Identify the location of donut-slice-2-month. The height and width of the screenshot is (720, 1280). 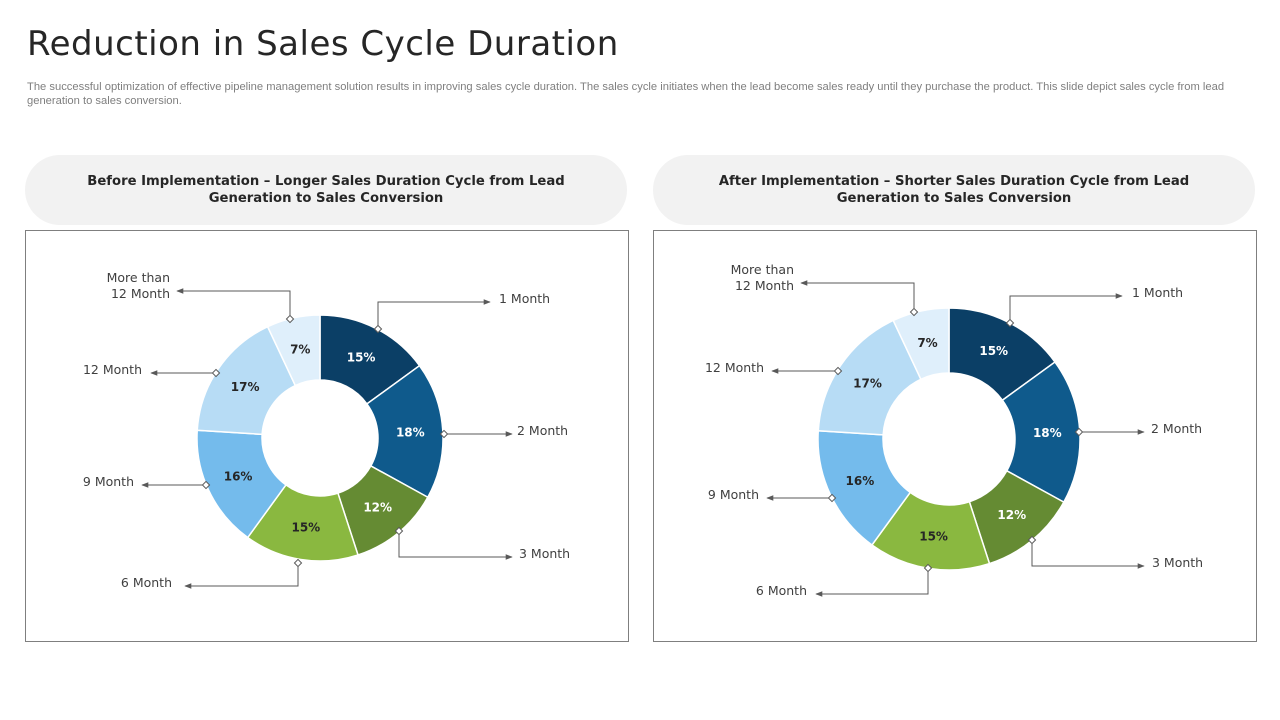
(404, 431).